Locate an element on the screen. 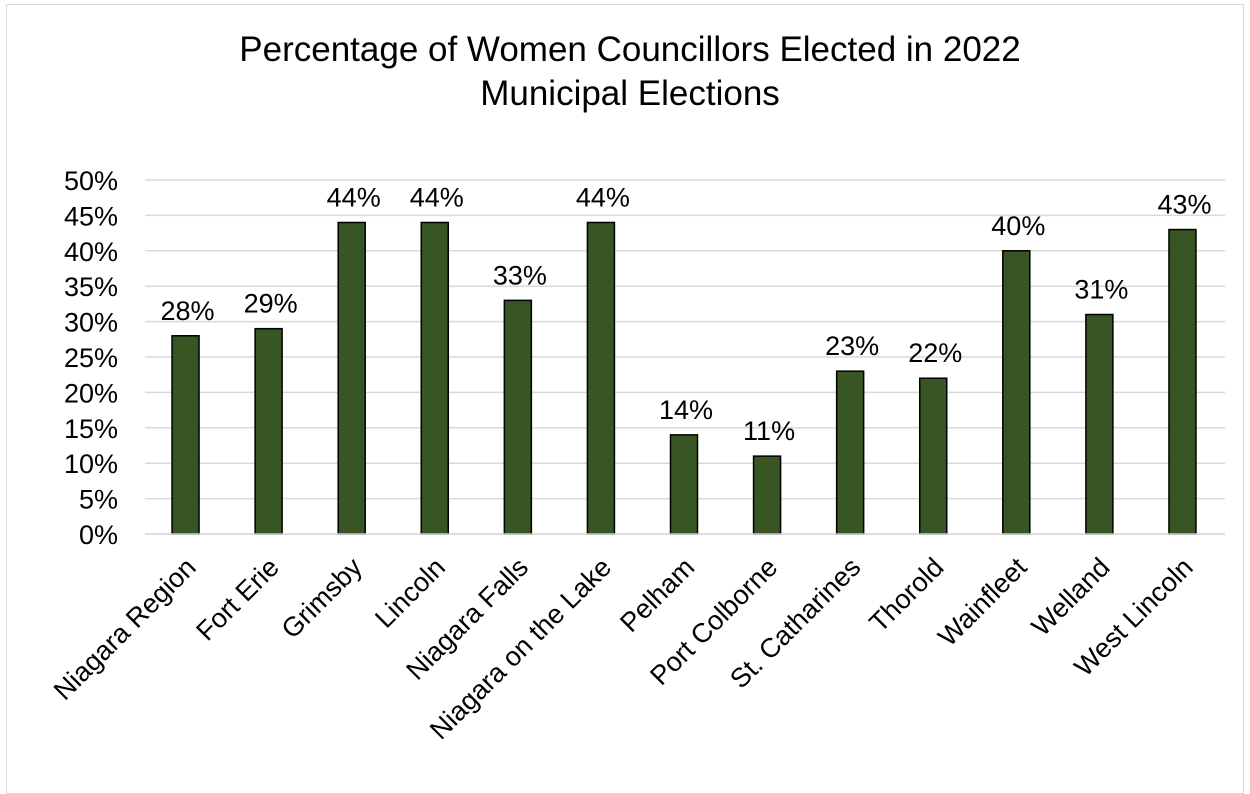  y-tick-label: 35% is located at coordinates (91, 287).